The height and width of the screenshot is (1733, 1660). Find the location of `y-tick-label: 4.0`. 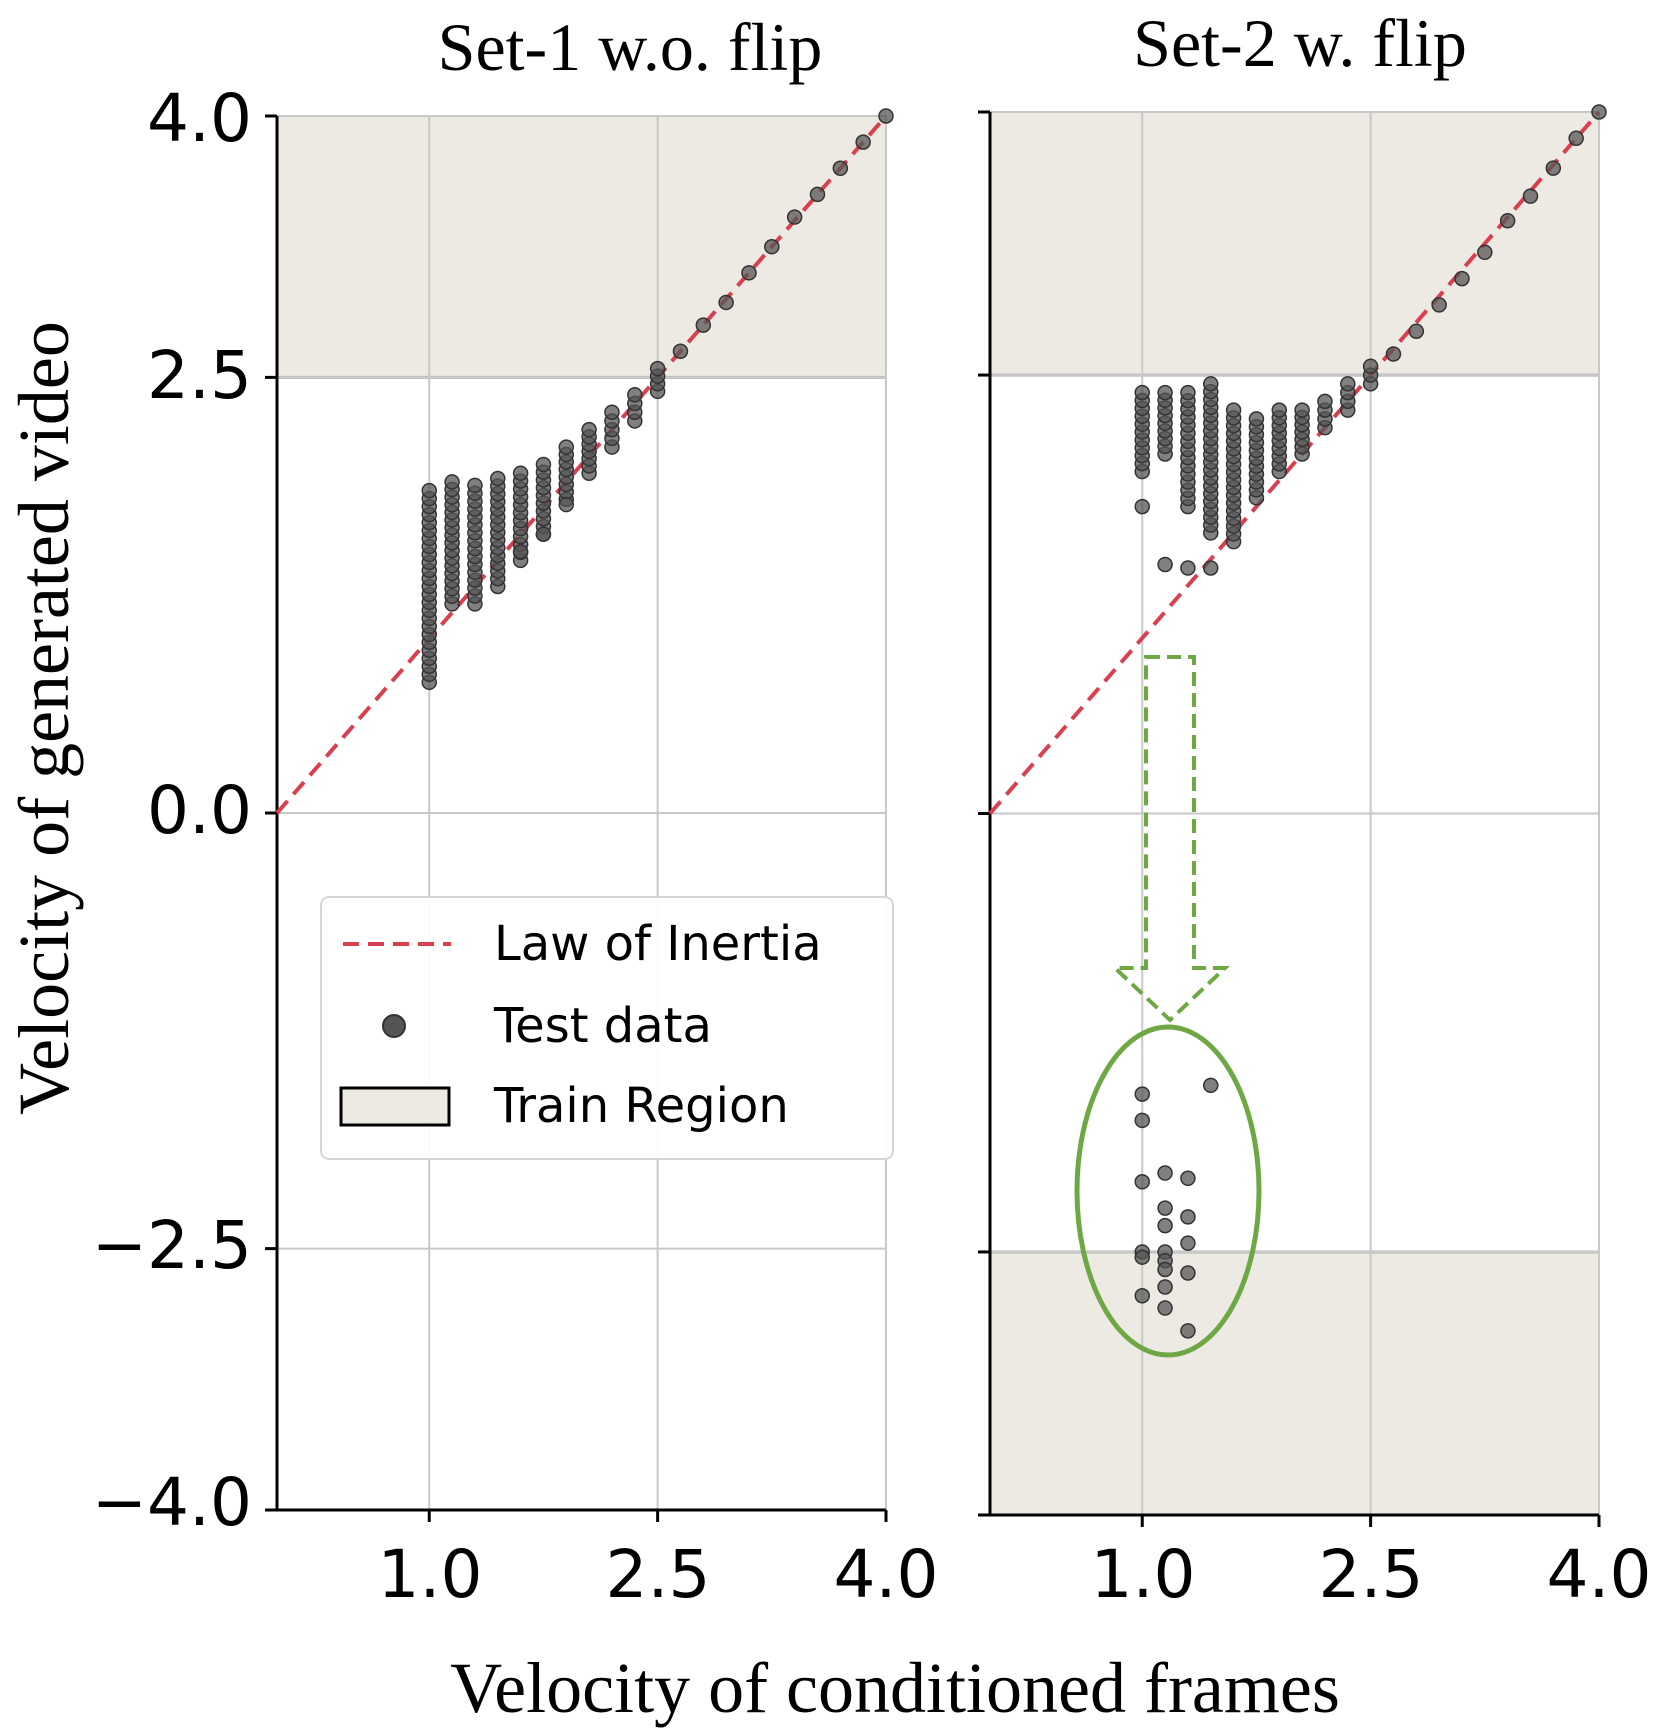

y-tick-label: 4.0 is located at coordinates (199, 118).